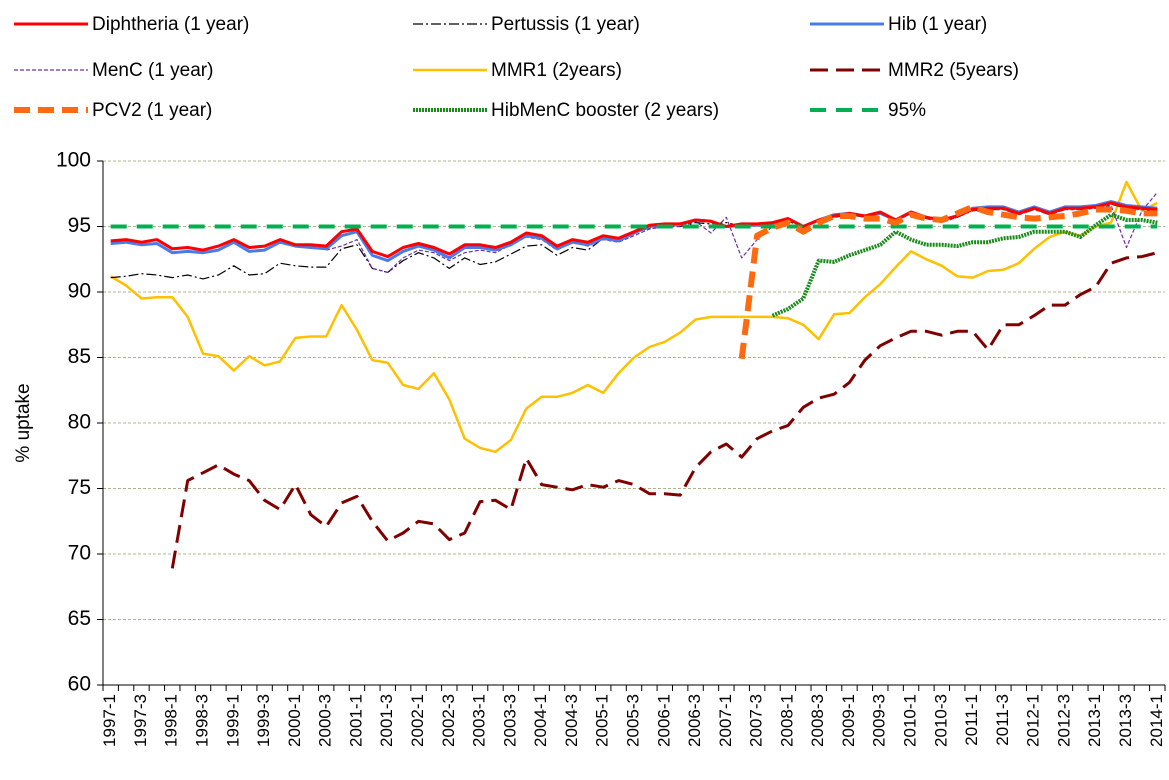 Image resolution: width=1169 pixels, height=780 pixels. What do you see at coordinates (571, 720) in the screenshot?
I see `x-tick-label: 2004-3` at bounding box center [571, 720].